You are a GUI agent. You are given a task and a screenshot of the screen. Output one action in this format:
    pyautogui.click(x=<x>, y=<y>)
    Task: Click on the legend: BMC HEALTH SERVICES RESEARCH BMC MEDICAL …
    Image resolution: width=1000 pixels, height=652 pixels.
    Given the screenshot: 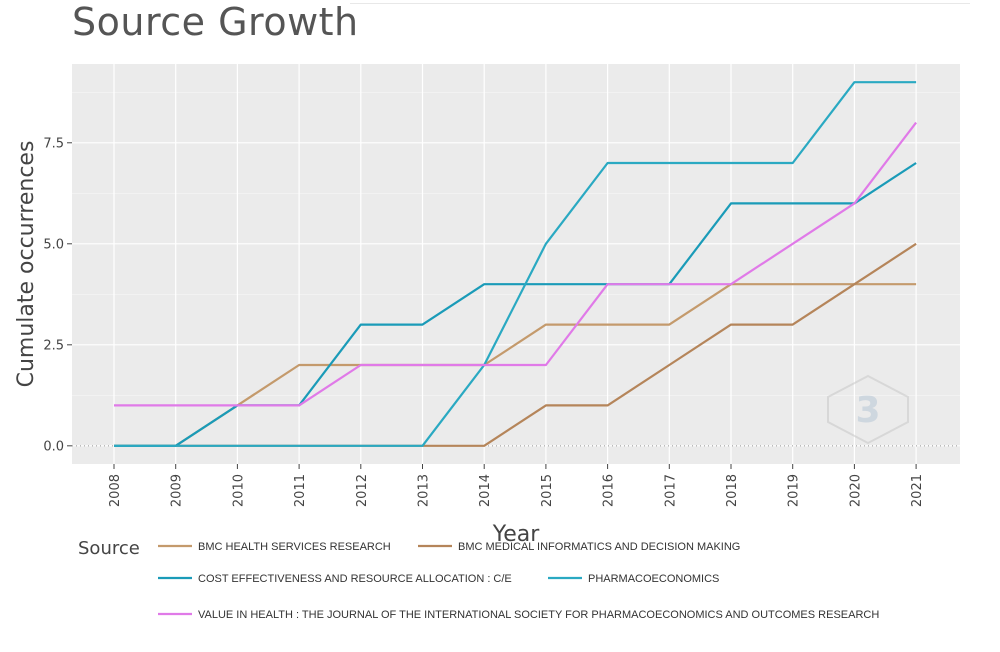 What is the action you would take?
    pyautogui.click(x=518, y=581)
    